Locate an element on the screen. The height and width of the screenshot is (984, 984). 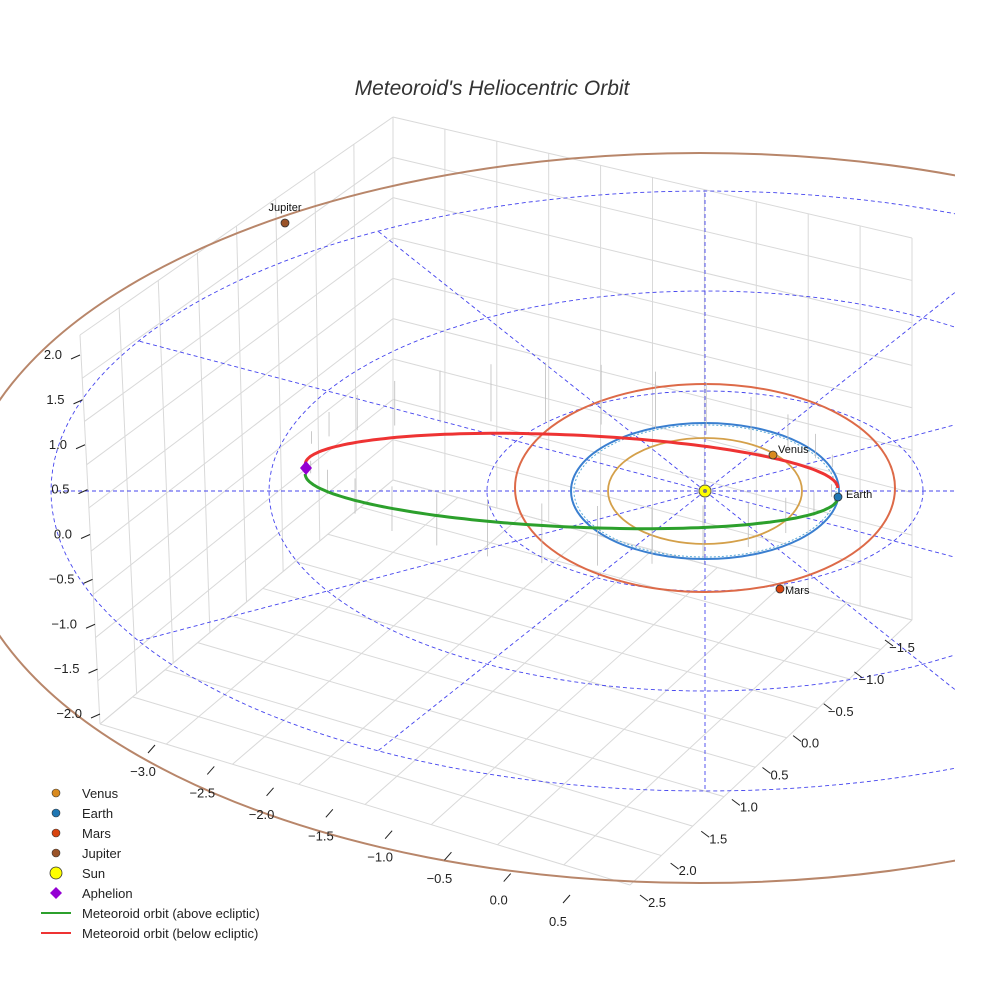
planet-label-venus: Venus is located at coordinates (793, 450).